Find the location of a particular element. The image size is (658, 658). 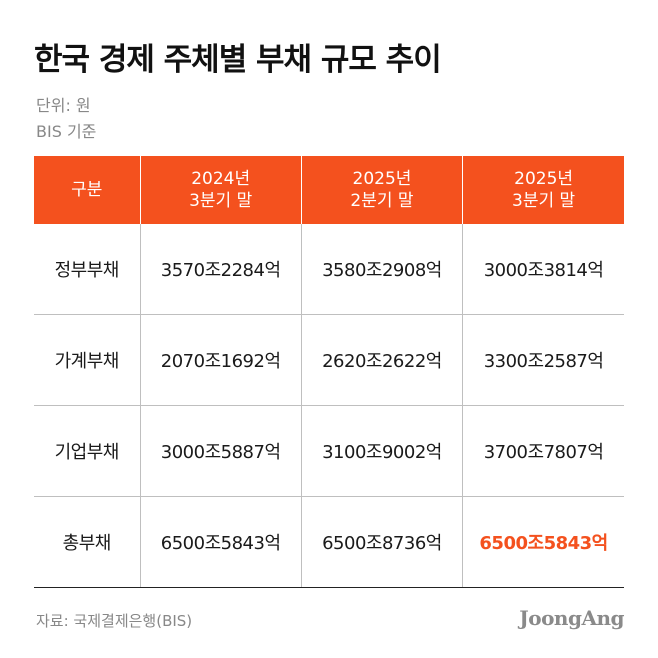

row-label: 정부부채 is located at coordinates (87, 269).